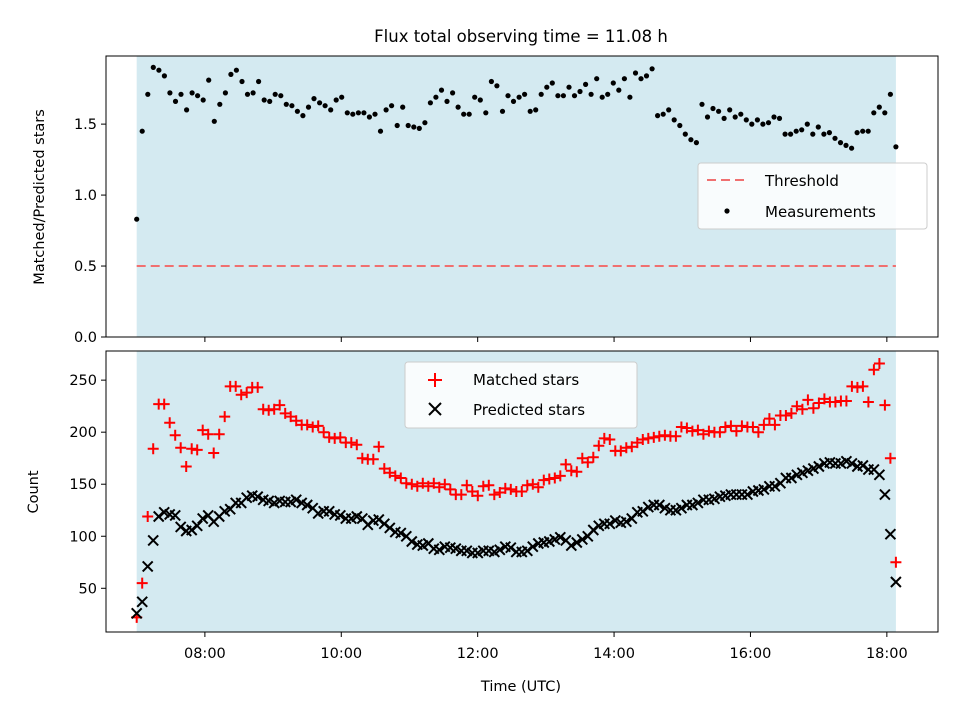 Image resolution: width=960 pixels, height=720 pixels. Describe the element at coordinates (341, 654) in the screenshot. I see `bottom-x-tick-label: 10:00` at that location.